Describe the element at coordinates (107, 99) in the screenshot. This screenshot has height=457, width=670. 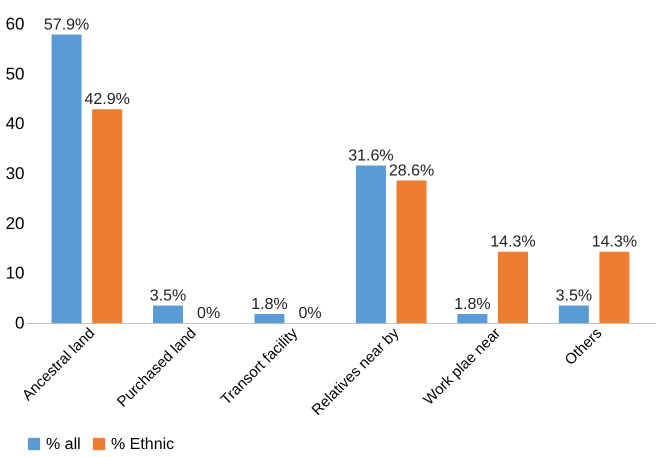
I see `data-label: 42.9%` at that location.